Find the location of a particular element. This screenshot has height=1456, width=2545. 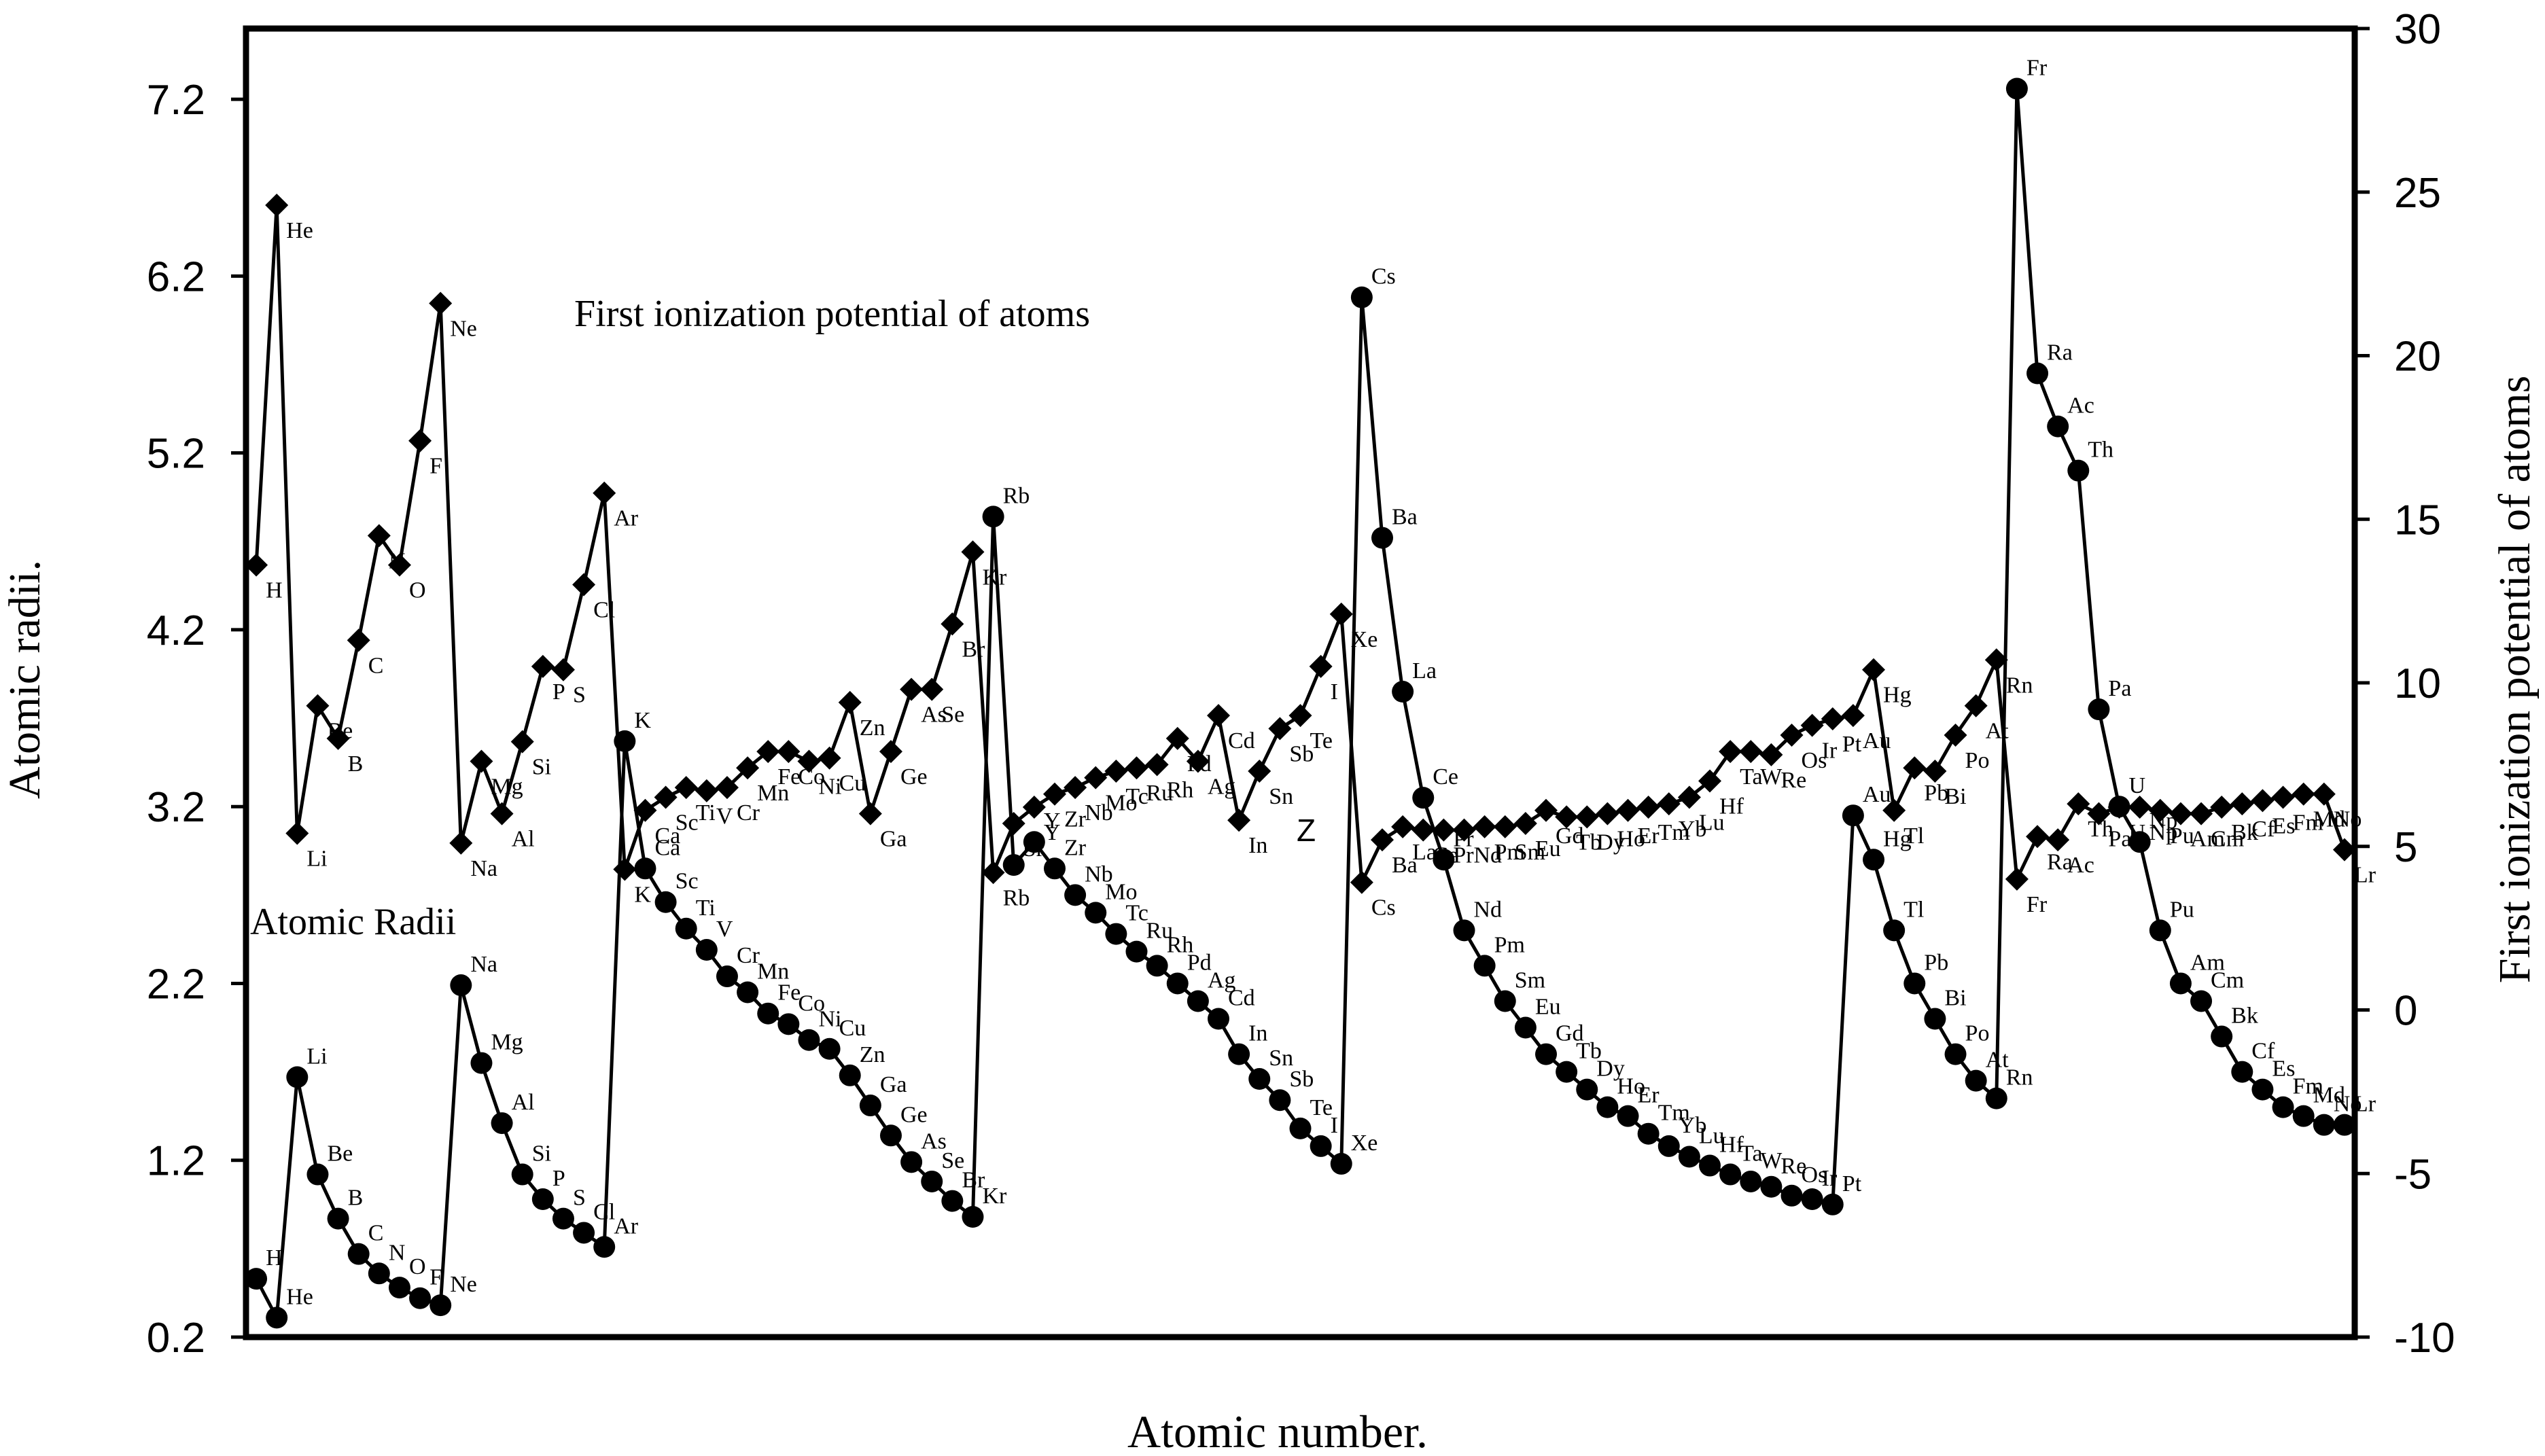

x-axis-label: Atomic number. is located at coordinates (1278, 1431).